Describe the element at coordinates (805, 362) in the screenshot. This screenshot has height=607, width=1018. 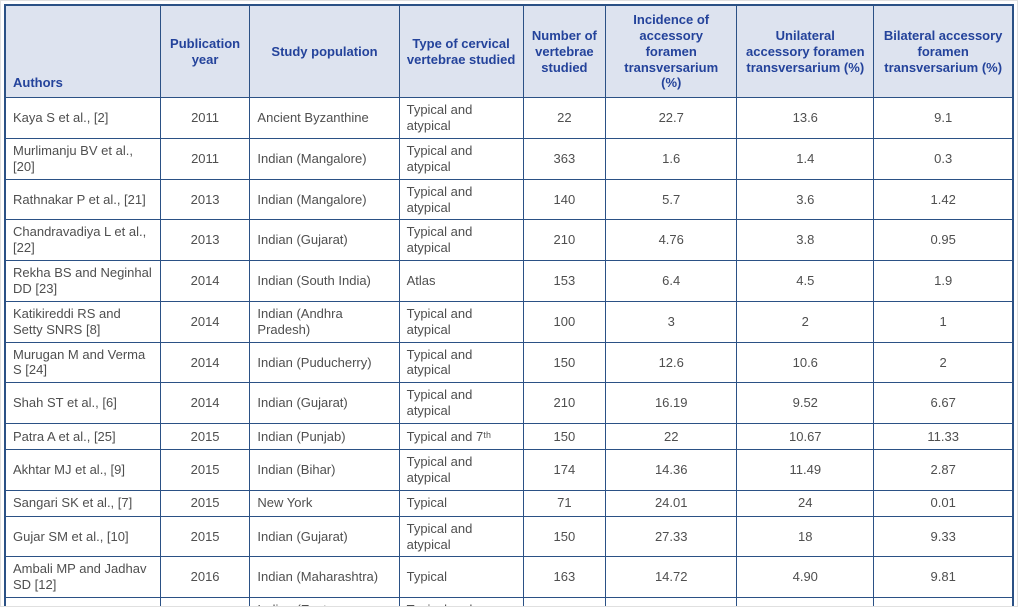
I see `table-cell: 10.6` at that location.